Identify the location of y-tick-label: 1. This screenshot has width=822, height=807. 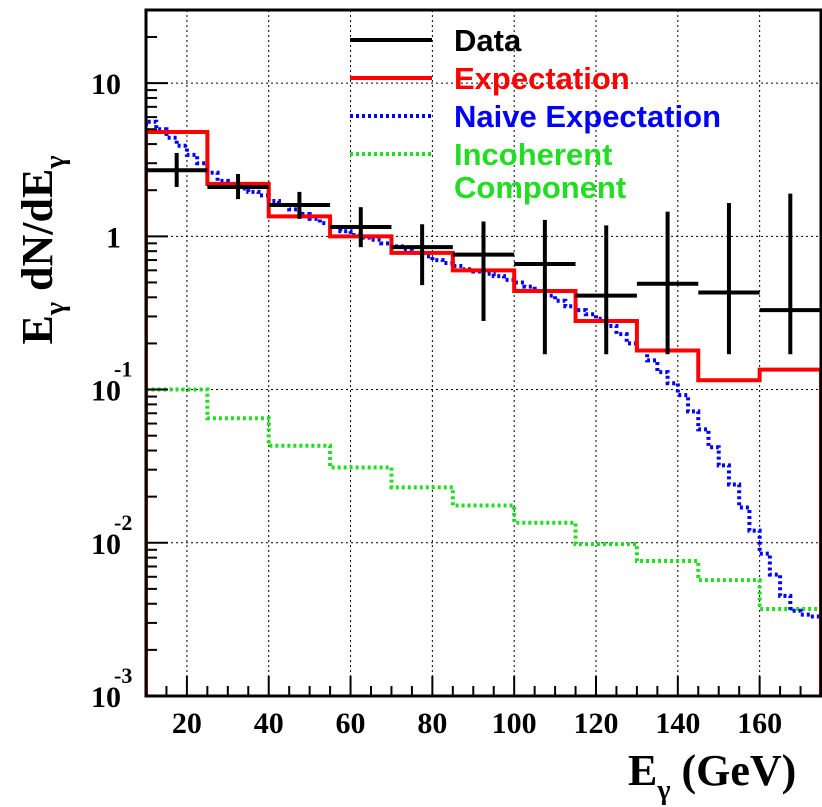
(113, 237).